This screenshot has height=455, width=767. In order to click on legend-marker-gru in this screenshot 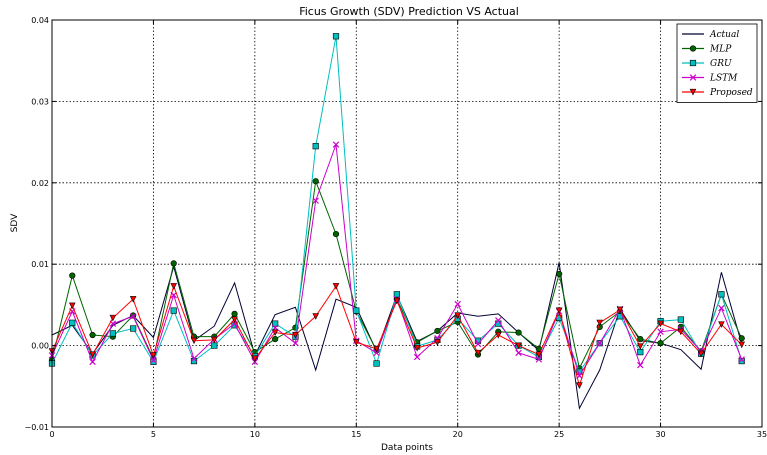, I will do `click(693, 63)`.